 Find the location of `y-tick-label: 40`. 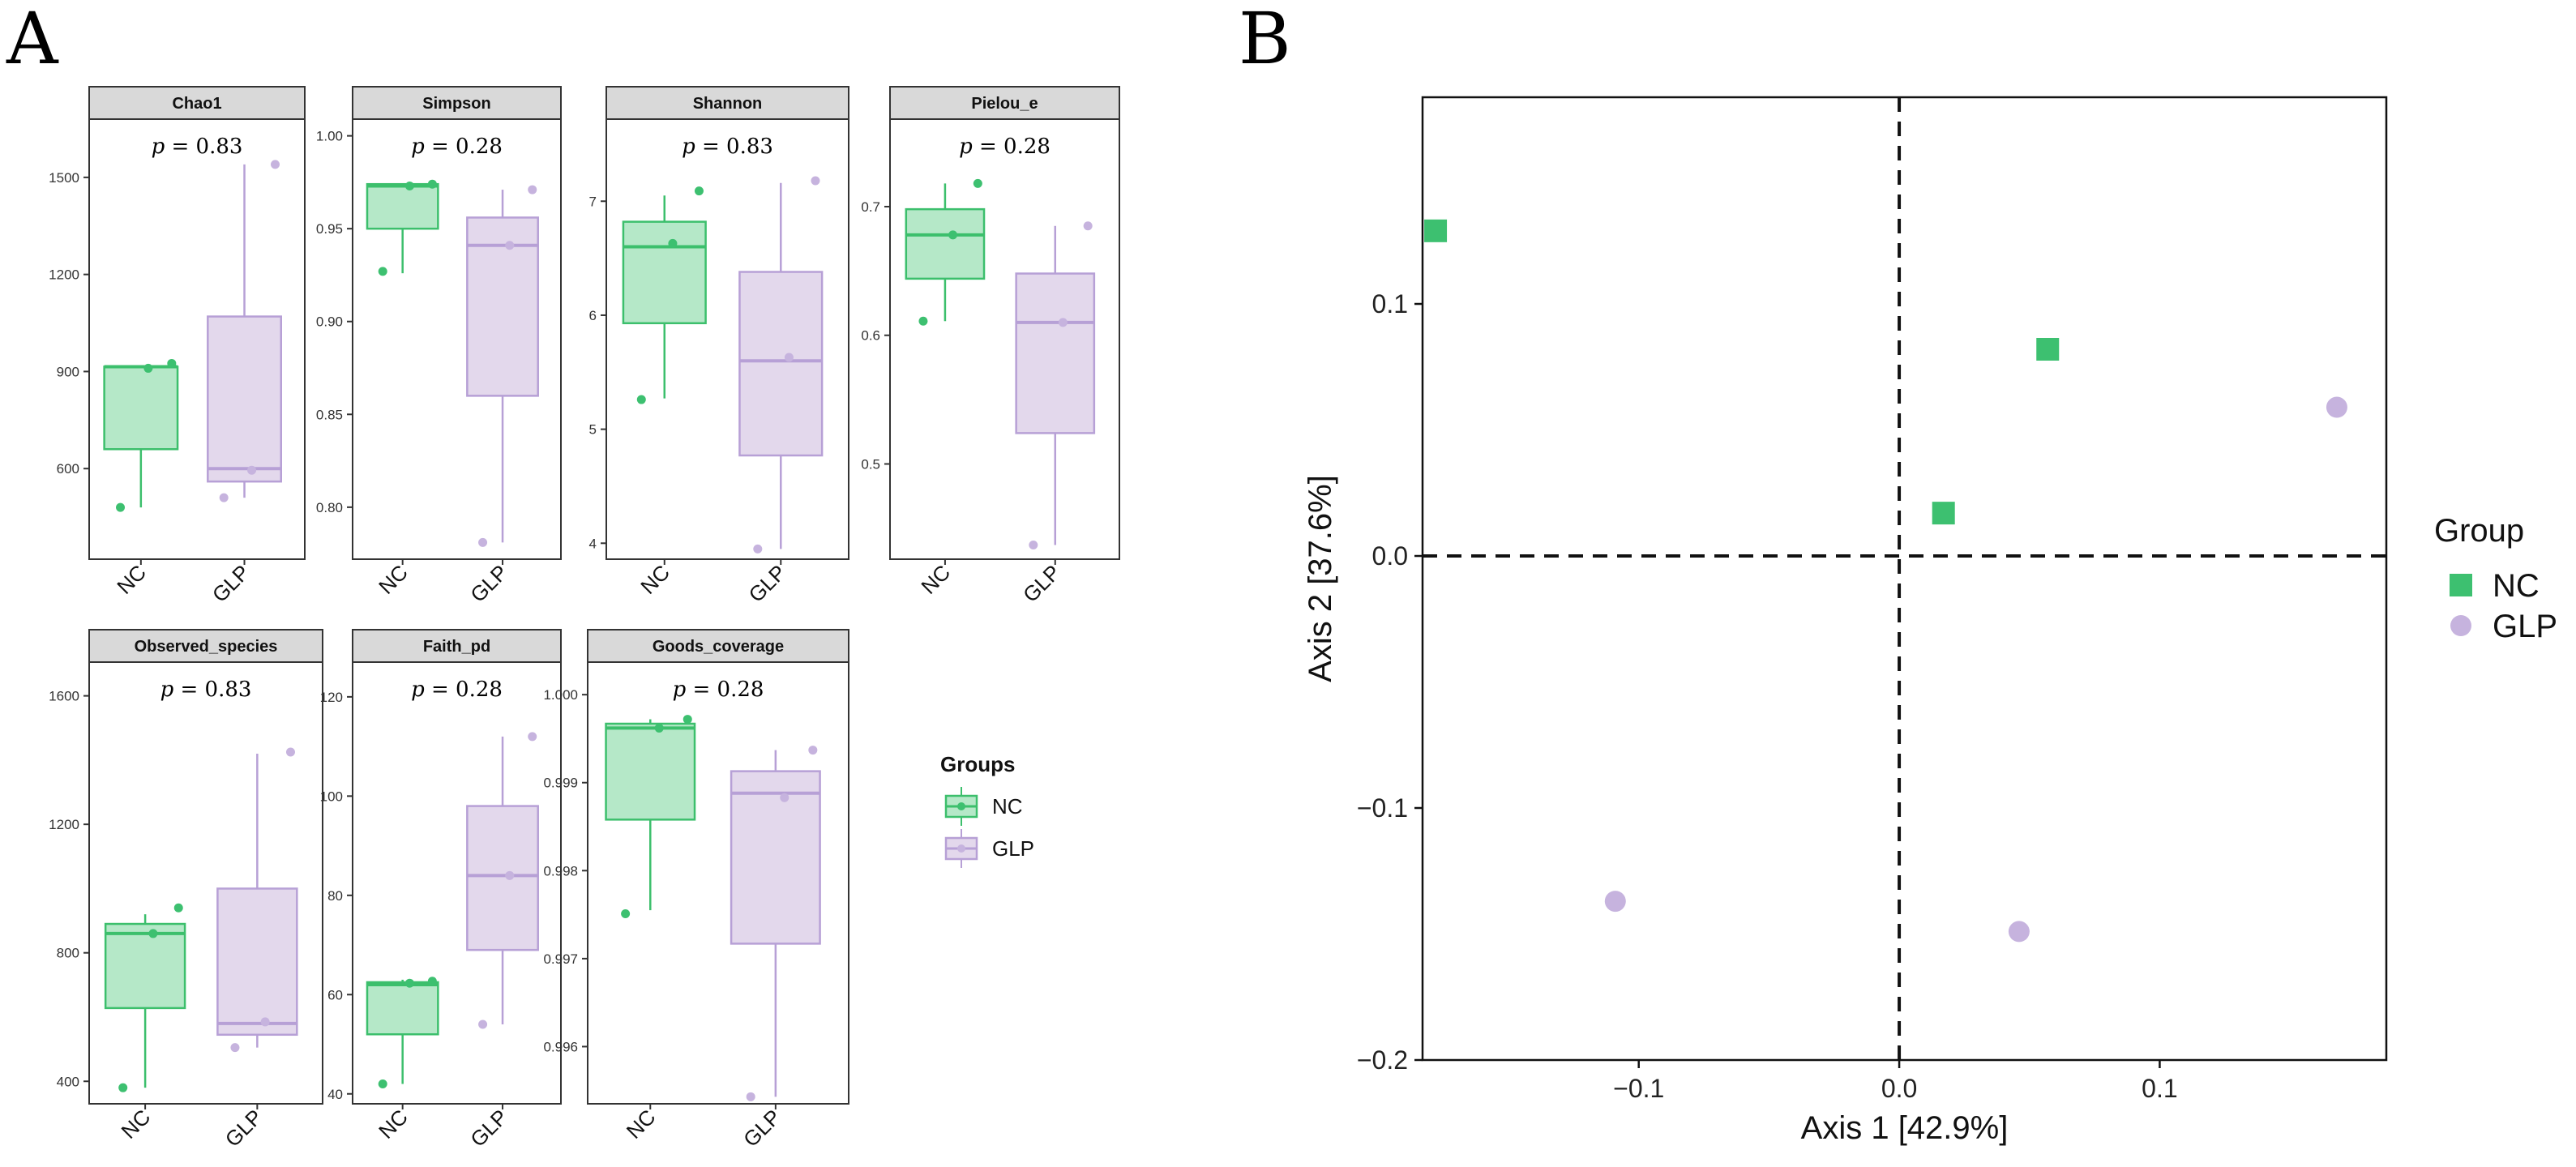

y-tick-label: 40 is located at coordinates (335, 1094).